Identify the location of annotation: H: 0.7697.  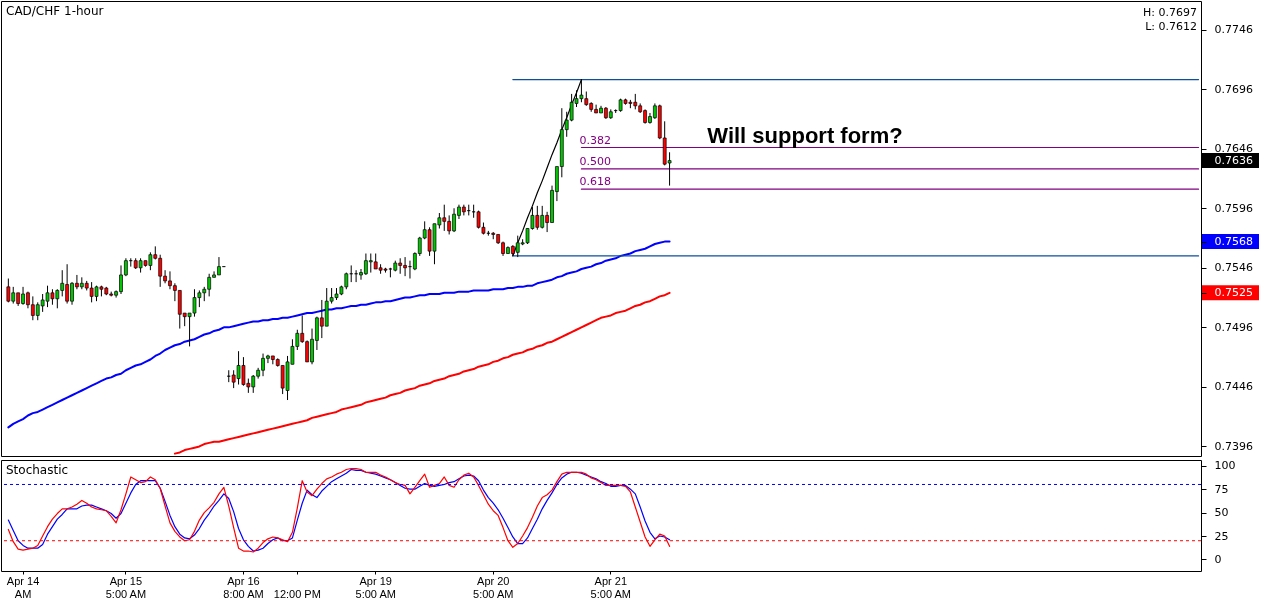
(1170, 12).